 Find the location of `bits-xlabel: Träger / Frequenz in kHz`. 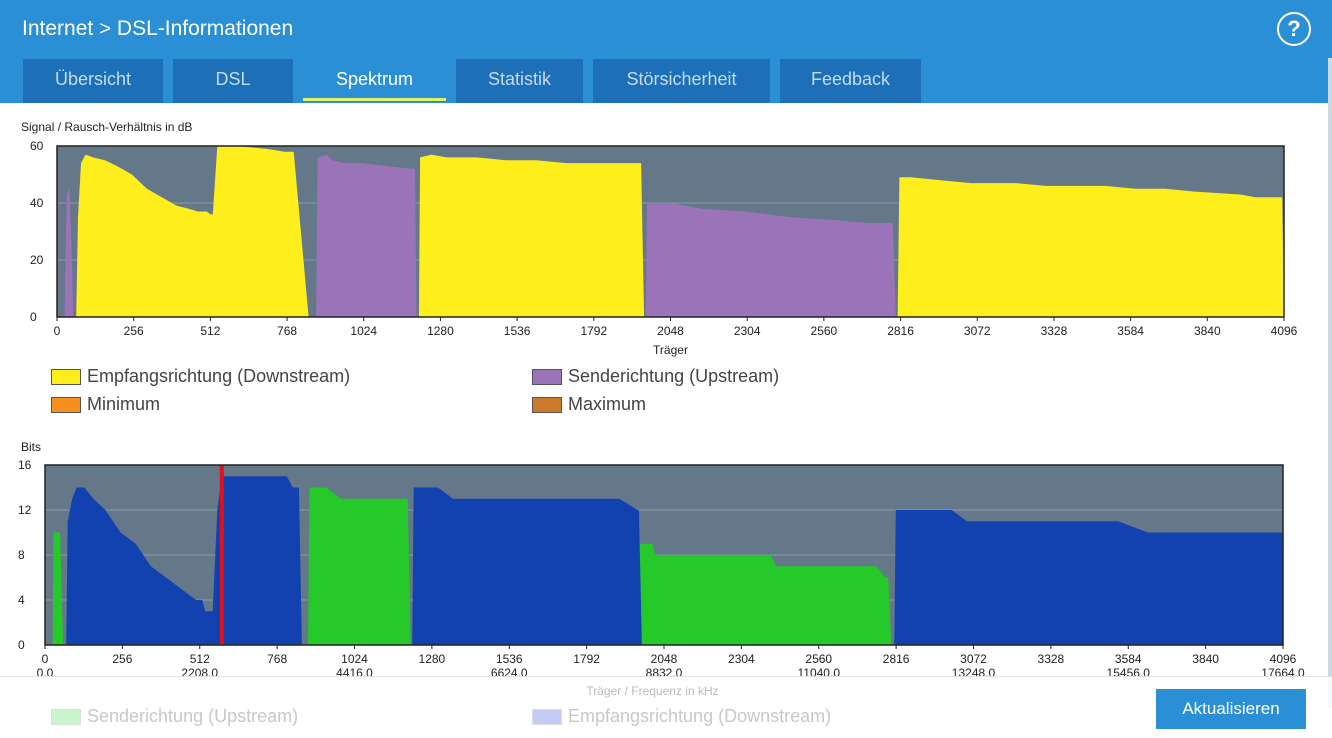

bits-xlabel: Träger / Frequenz in kHz is located at coordinates (652, 691).